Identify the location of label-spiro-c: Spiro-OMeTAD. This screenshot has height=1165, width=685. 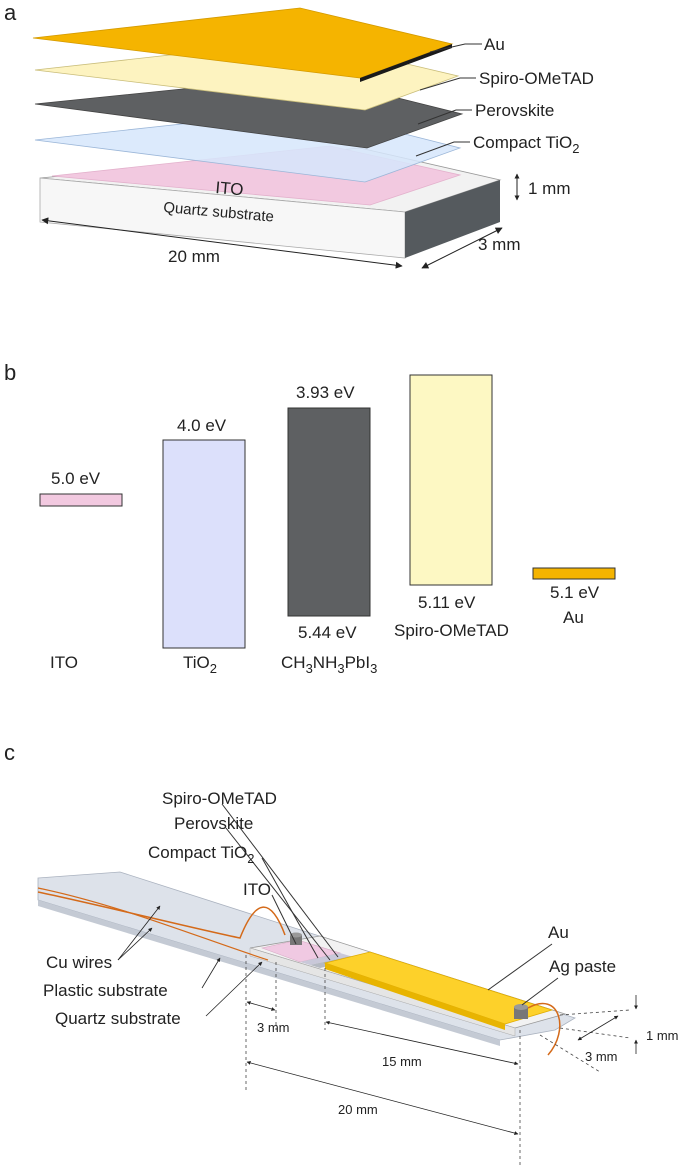
(219, 798).